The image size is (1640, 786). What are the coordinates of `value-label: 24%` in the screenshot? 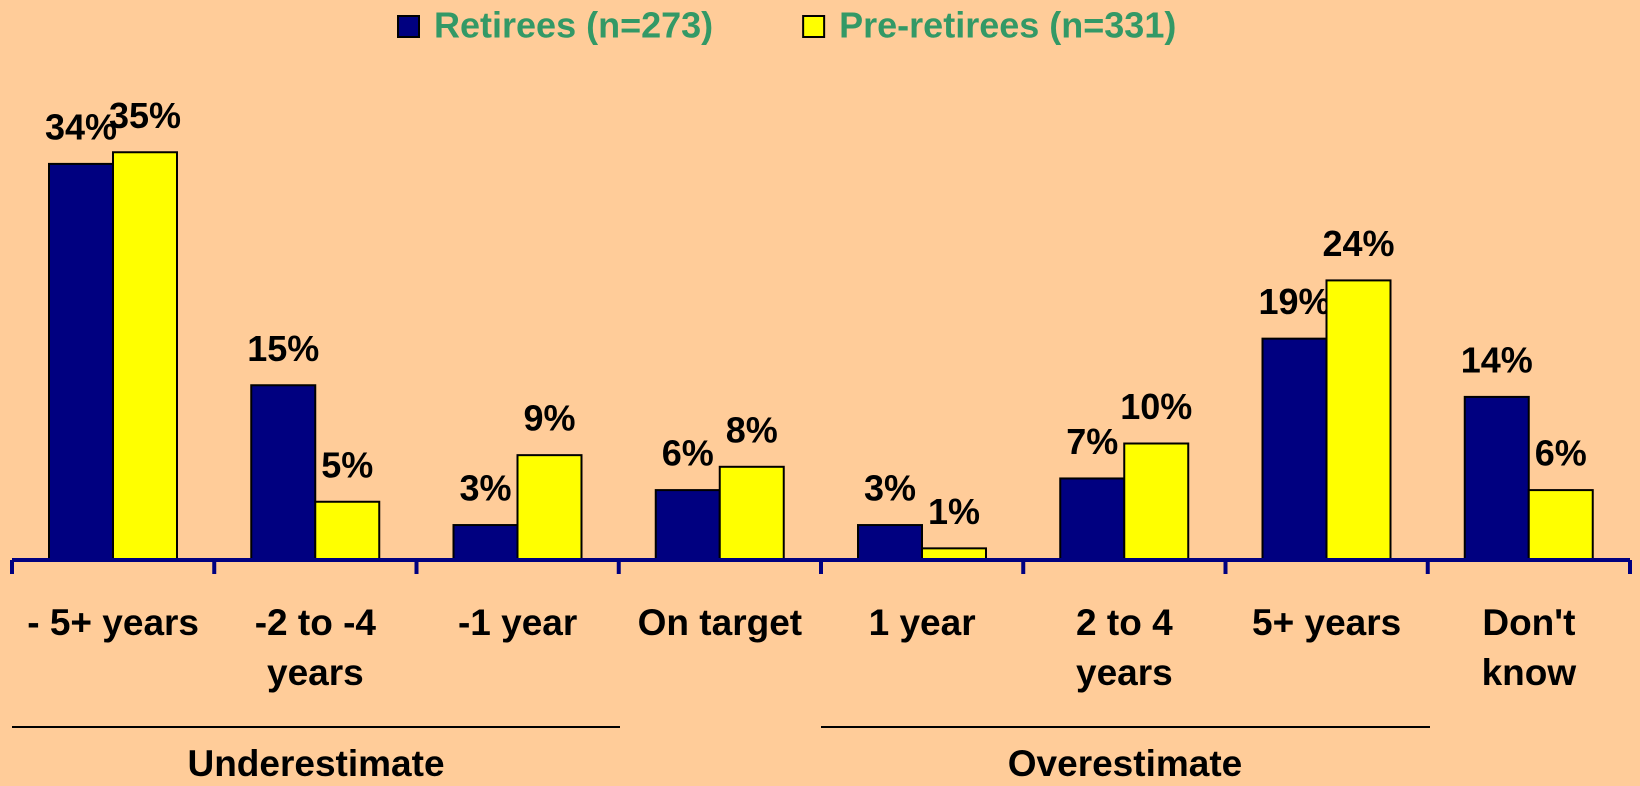 It's located at (1358, 243).